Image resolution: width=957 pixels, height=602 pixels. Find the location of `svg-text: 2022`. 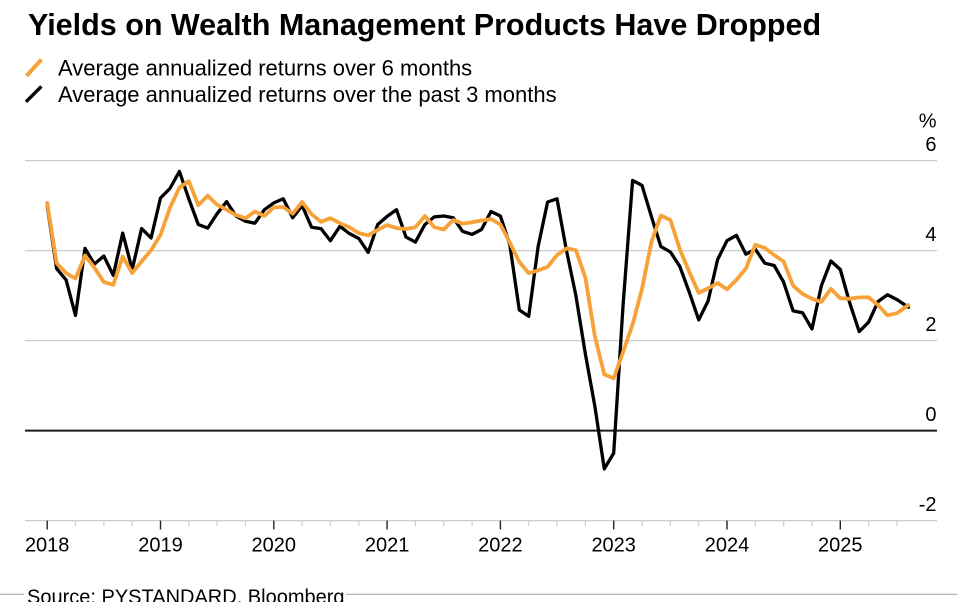

svg-text: 2022 is located at coordinates (500, 546).